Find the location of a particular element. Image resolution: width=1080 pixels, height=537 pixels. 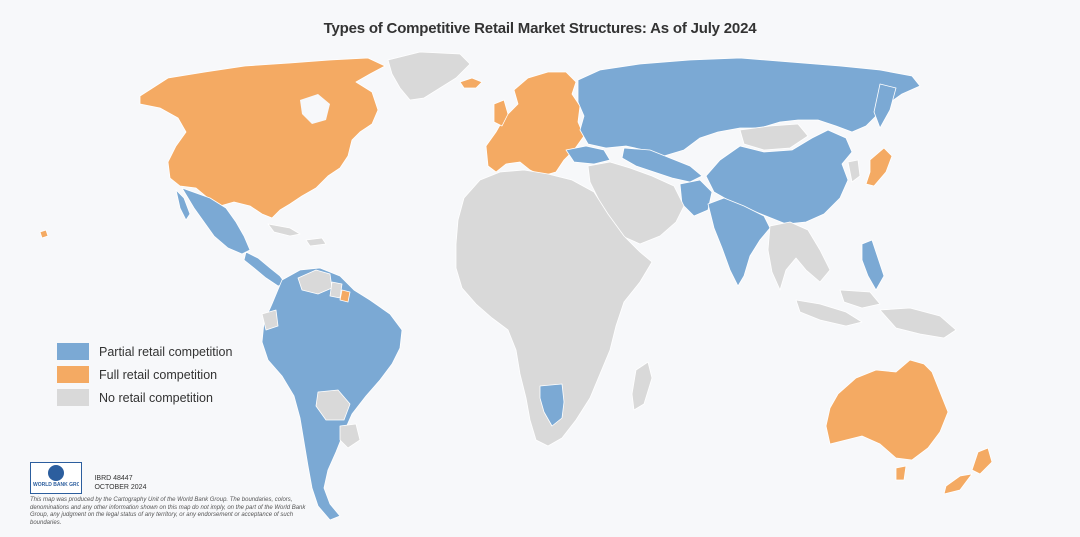

region-caribbean is located at coordinates (297, 235).